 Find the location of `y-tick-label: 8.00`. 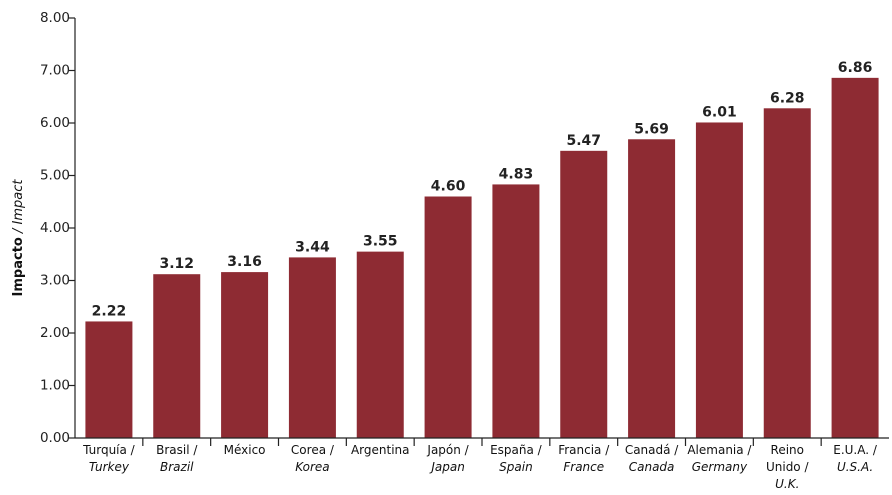

y-tick-label: 8.00 is located at coordinates (55, 18).